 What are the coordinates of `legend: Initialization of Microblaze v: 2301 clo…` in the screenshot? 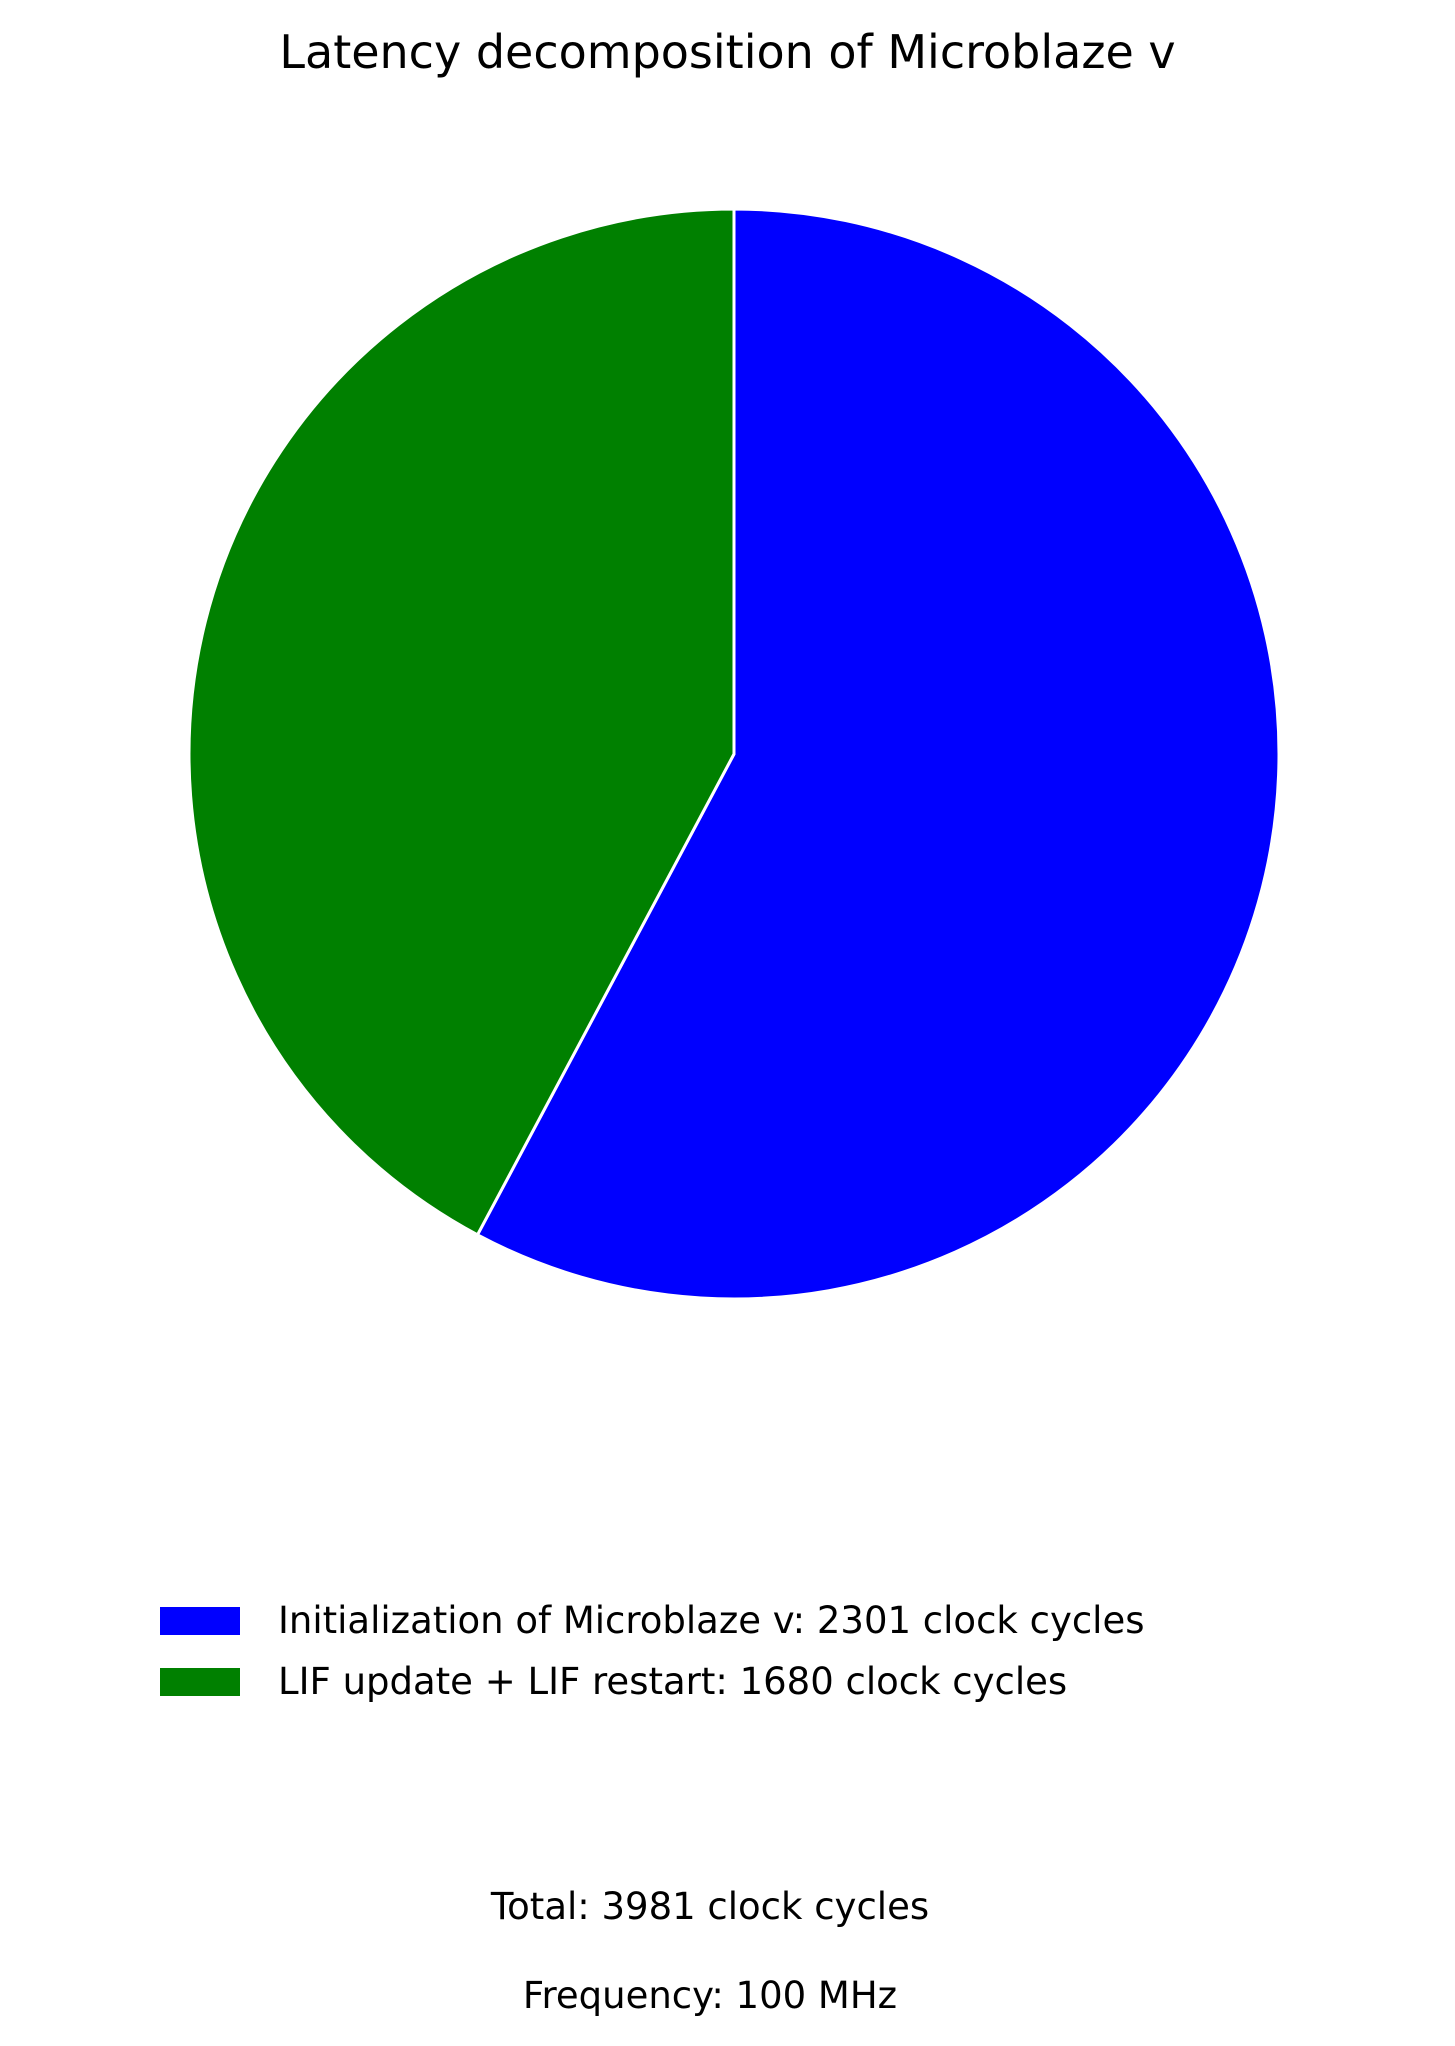 It's located at (652, 1651).